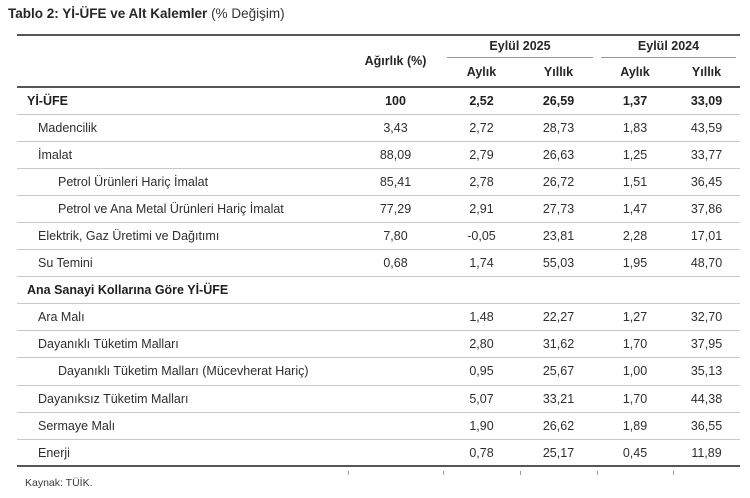 The image size is (750, 498). What do you see at coordinates (706, 452) in the screenshot?
I see `cell-value: 11,89` at bounding box center [706, 452].